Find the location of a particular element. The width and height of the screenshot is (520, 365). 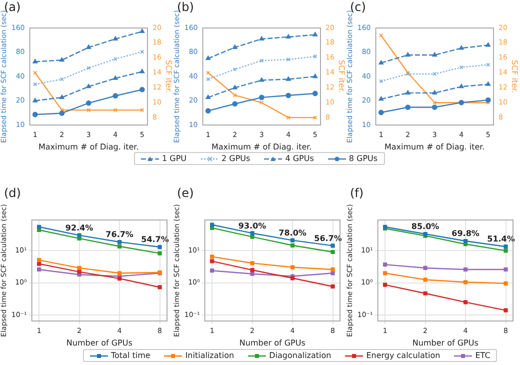

annotation: 51.4% is located at coordinates (501, 239).